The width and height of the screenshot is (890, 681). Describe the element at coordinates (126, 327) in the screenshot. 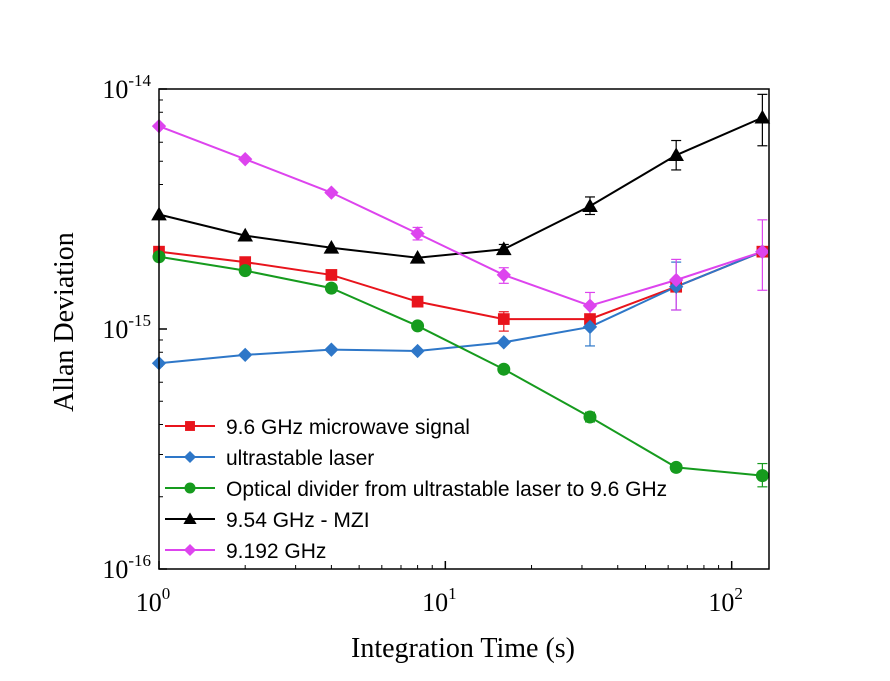

I see `y-tick-label: 10-15` at that location.